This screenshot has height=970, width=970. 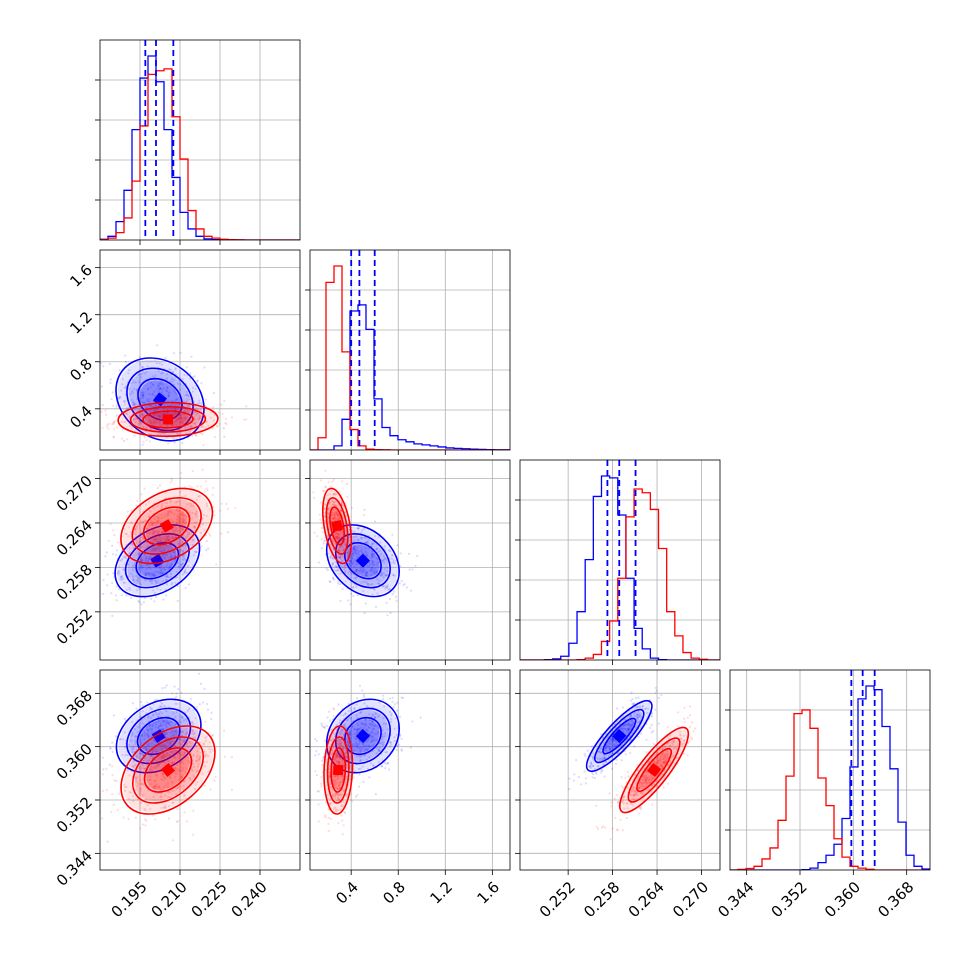 What do you see at coordinates (168, 770) in the screenshot?
I see `density-peak-red` at bounding box center [168, 770].